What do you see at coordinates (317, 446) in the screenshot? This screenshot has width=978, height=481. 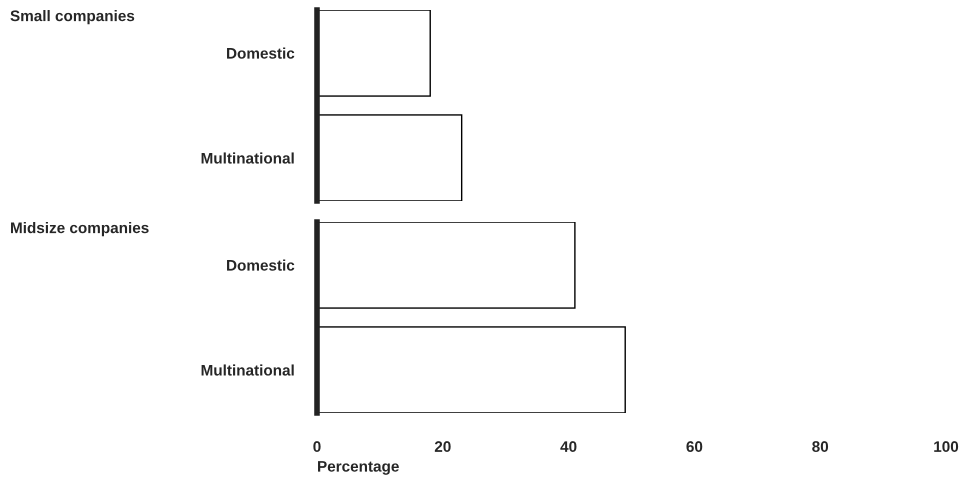 I see `x-tick-label: 0` at bounding box center [317, 446].